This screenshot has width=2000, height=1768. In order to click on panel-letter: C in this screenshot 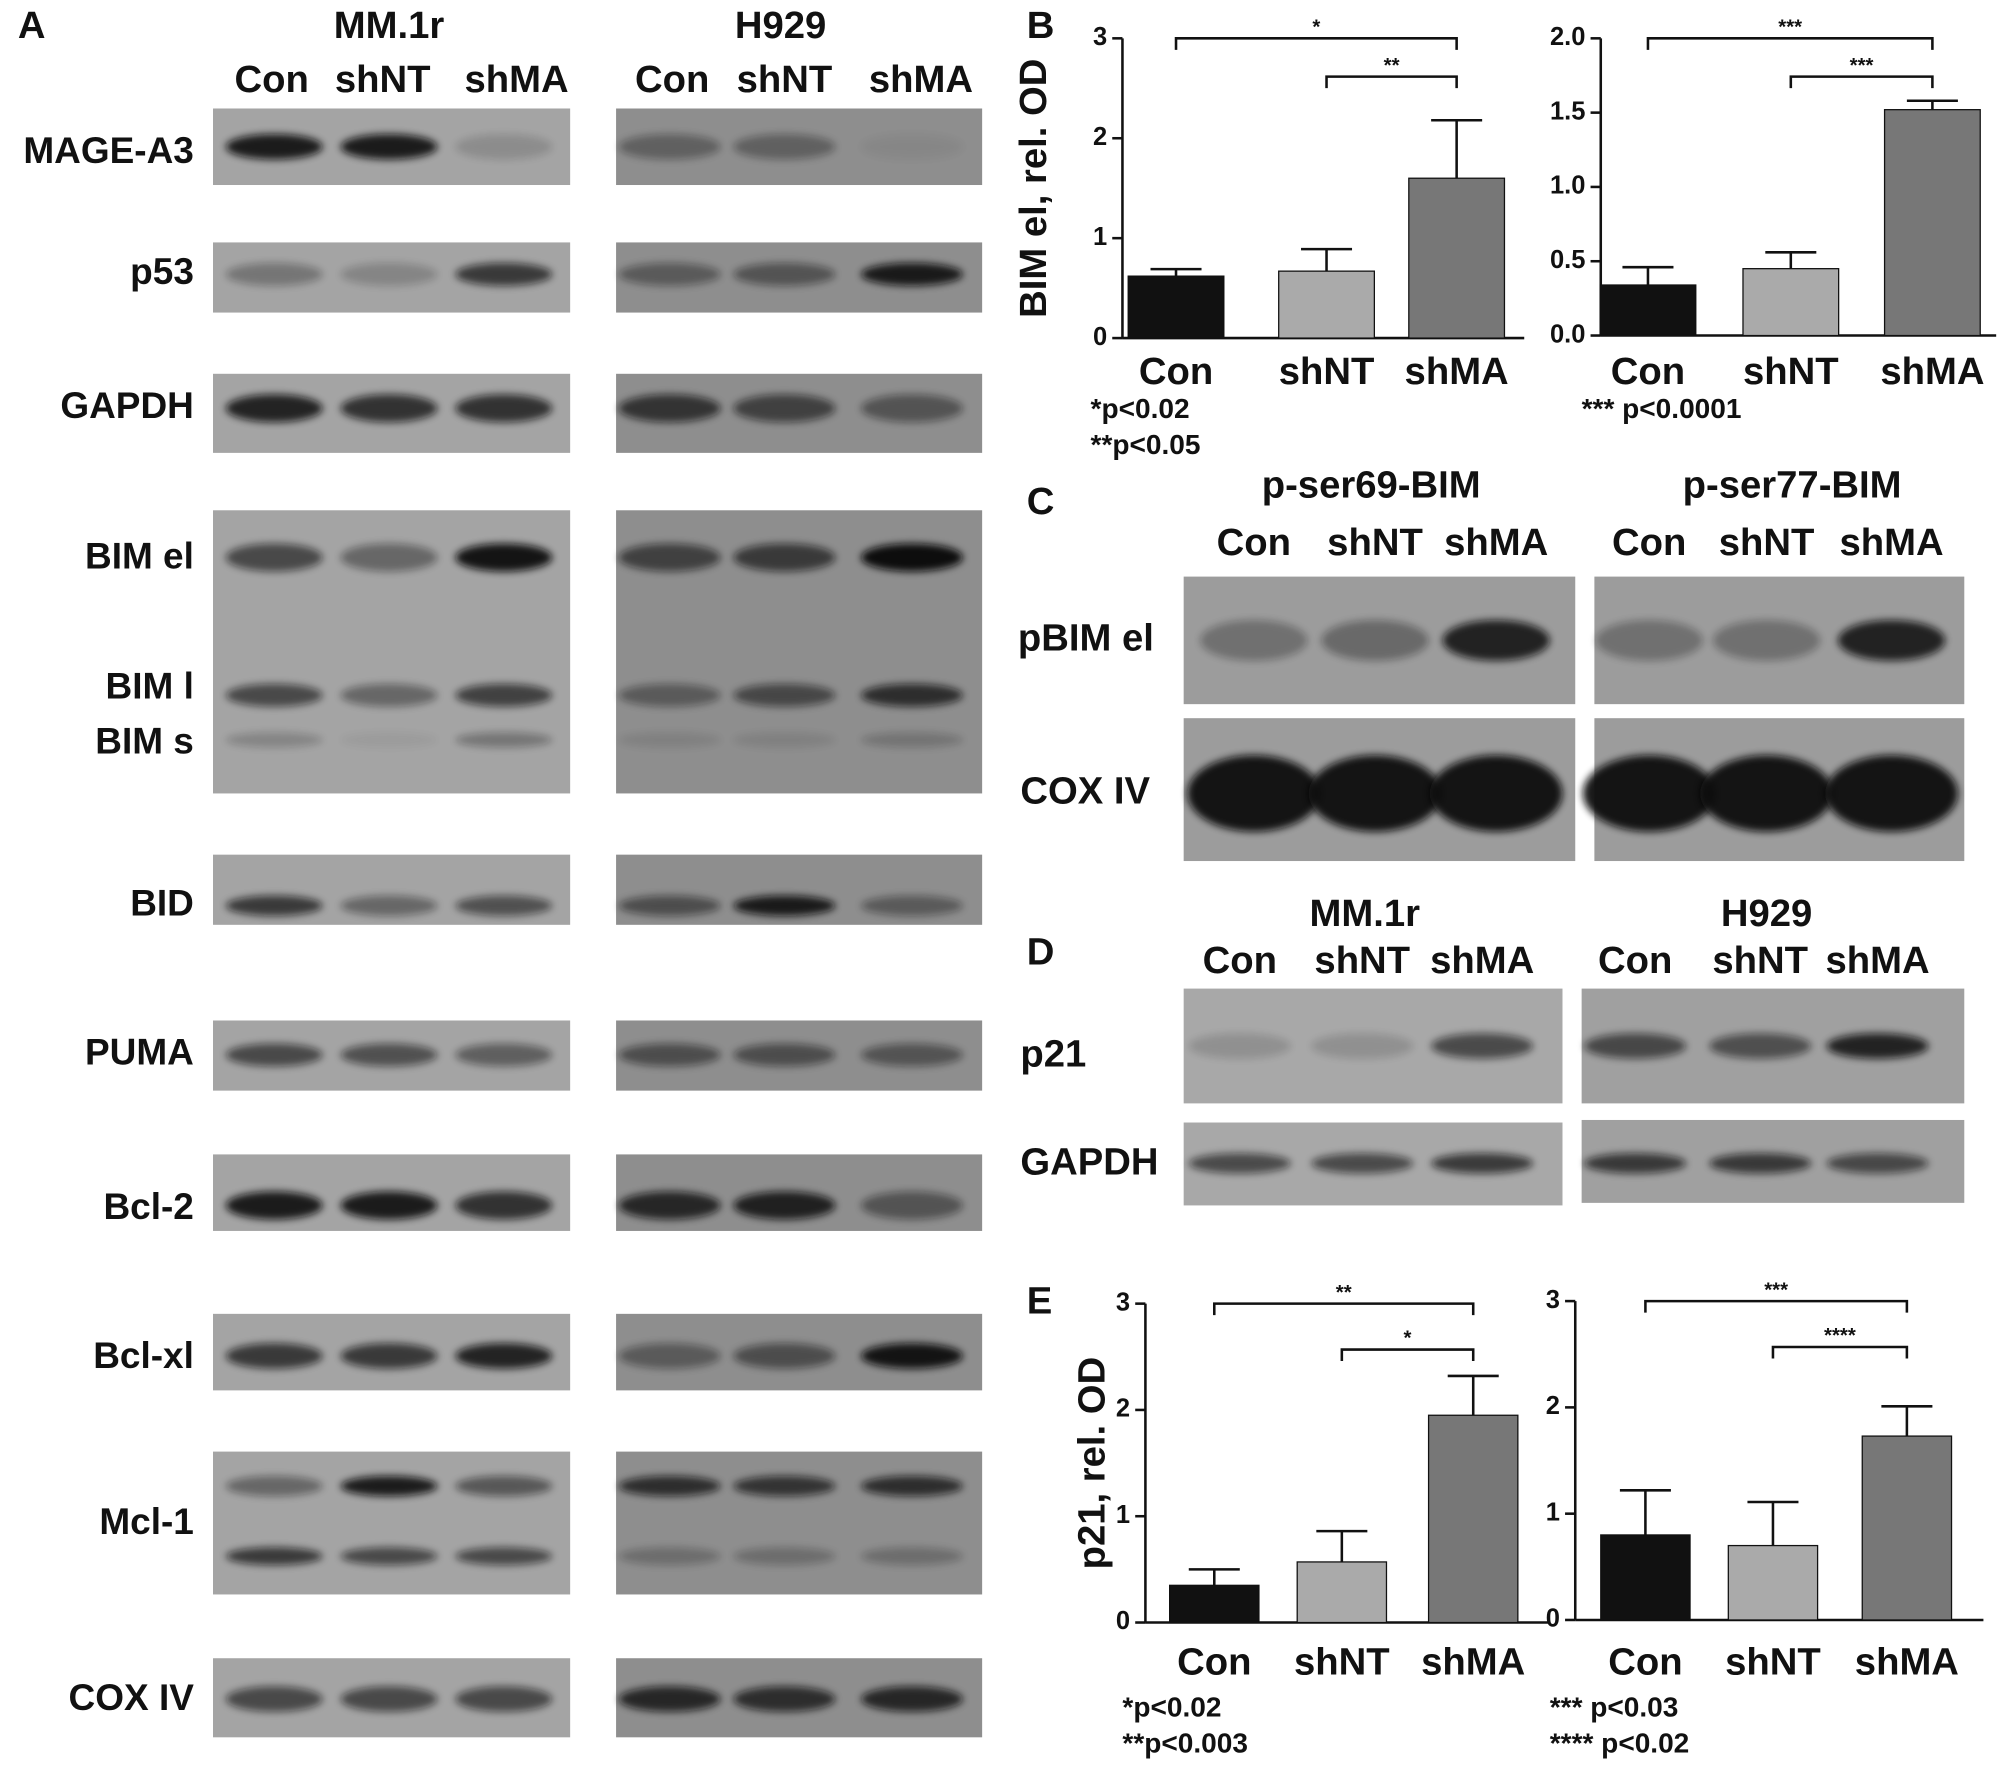, I will do `click(1041, 501)`.